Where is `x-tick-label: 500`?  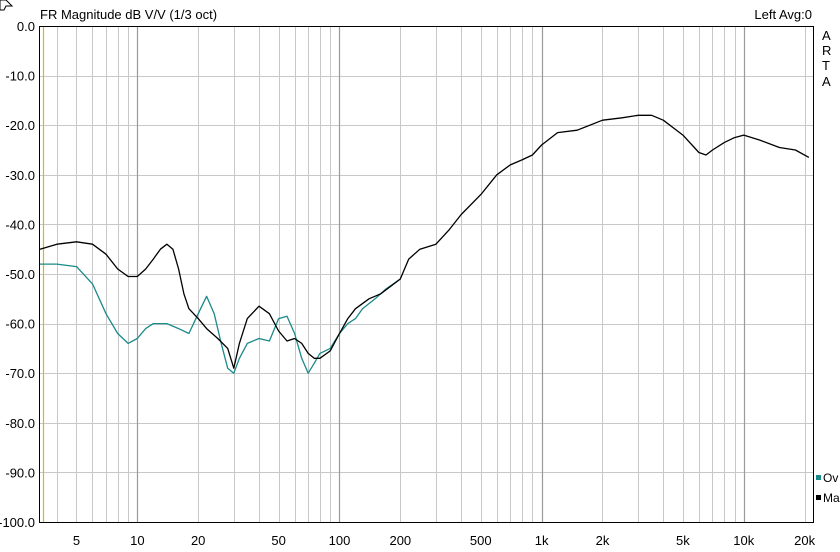
x-tick-label: 500 is located at coordinates (481, 540).